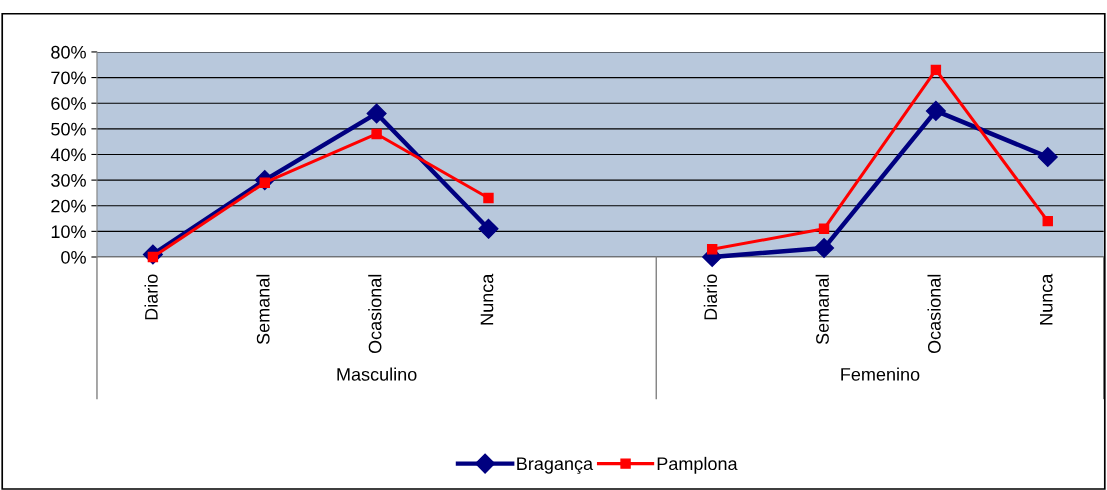 The image size is (1107, 490). What do you see at coordinates (68, 103) in the screenshot?
I see `y-tick-label: 60%` at bounding box center [68, 103].